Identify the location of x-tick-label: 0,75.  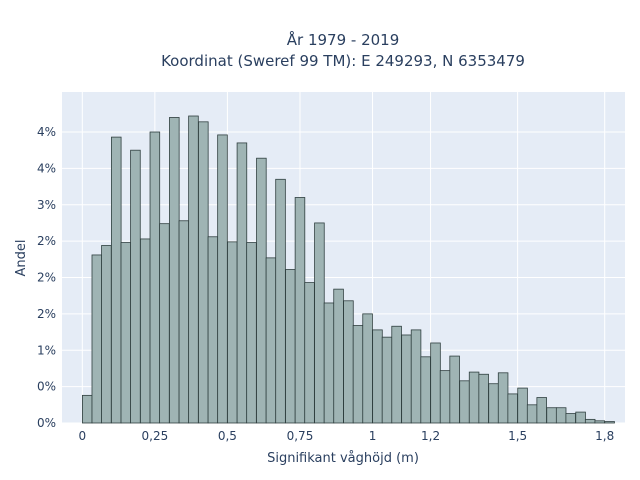
(300, 436).